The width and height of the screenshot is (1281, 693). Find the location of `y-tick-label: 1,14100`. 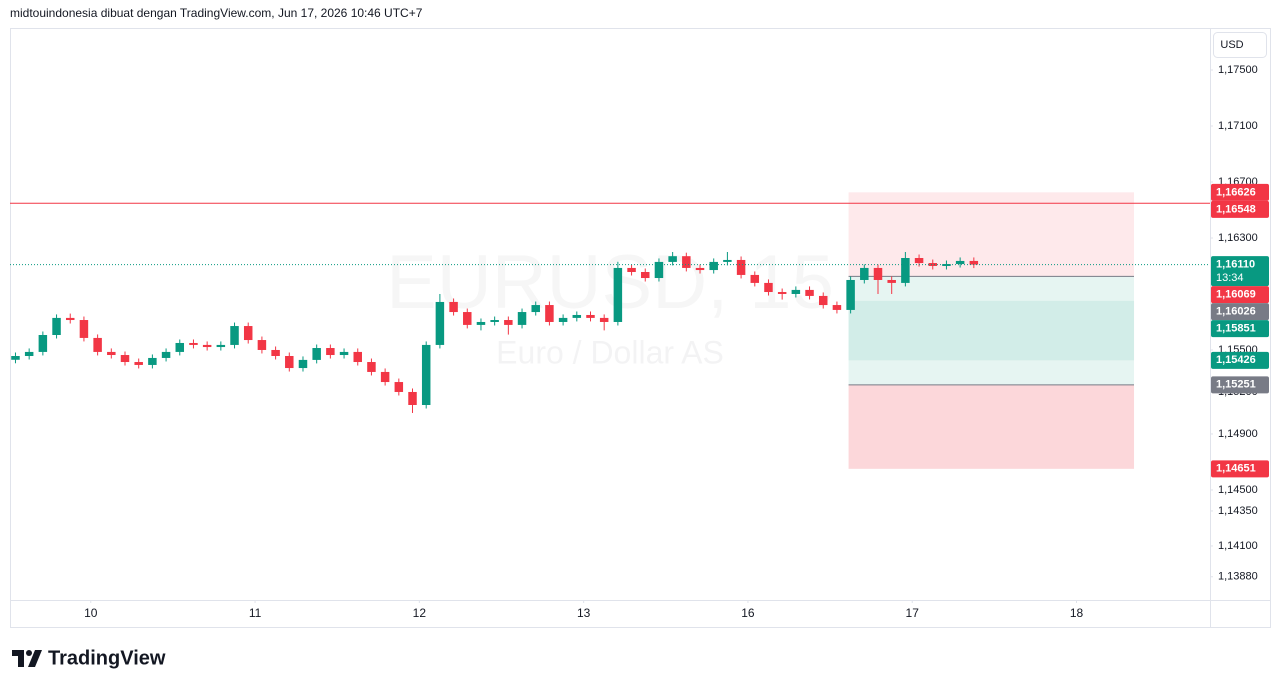

y-tick-label: 1,14100 is located at coordinates (1238, 546).